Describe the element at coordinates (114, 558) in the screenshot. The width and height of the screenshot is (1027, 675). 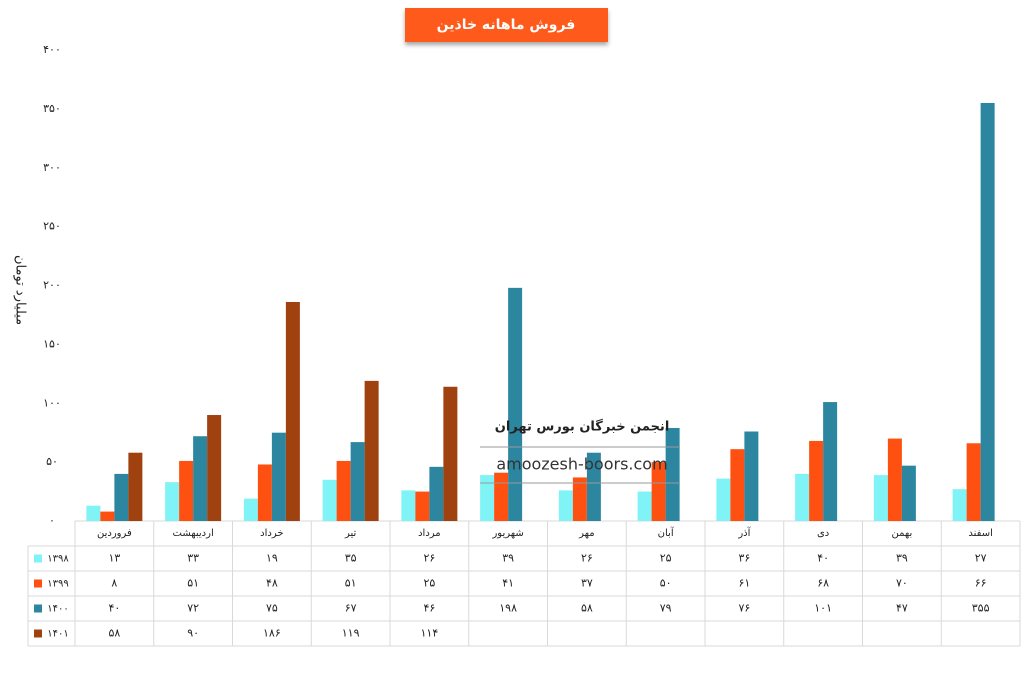
I see `table-cell: ۱۳` at that location.